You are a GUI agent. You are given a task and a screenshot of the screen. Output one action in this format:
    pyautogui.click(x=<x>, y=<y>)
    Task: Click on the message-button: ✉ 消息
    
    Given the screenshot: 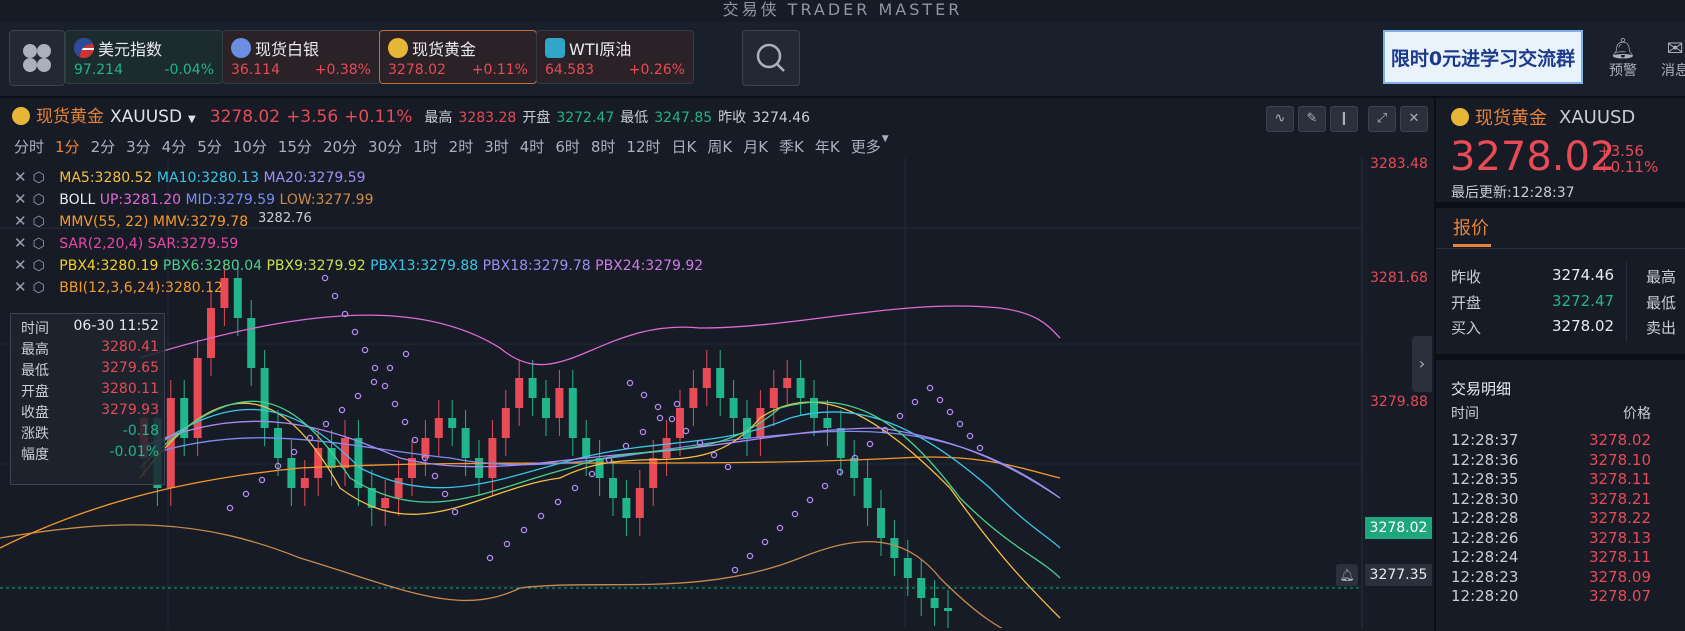 What is the action you would take?
    pyautogui.click(x=1667, y=58)
    